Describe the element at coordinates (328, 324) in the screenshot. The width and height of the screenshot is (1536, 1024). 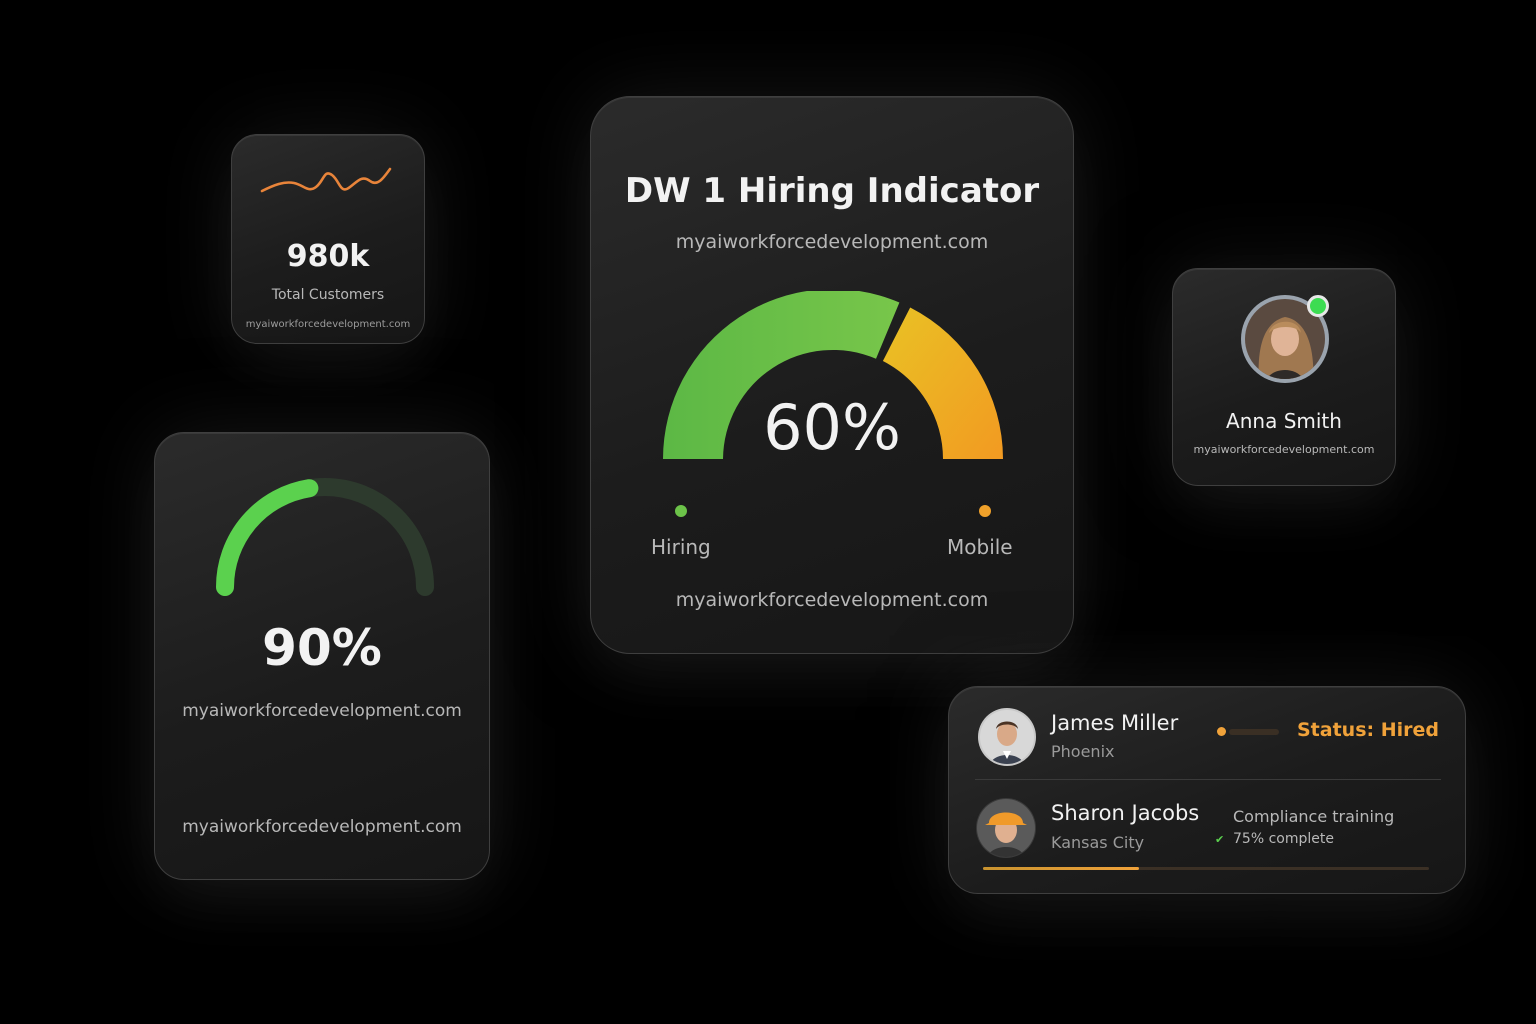
I see `customers-url: myaiworkforcedevelopment.com` at that location.